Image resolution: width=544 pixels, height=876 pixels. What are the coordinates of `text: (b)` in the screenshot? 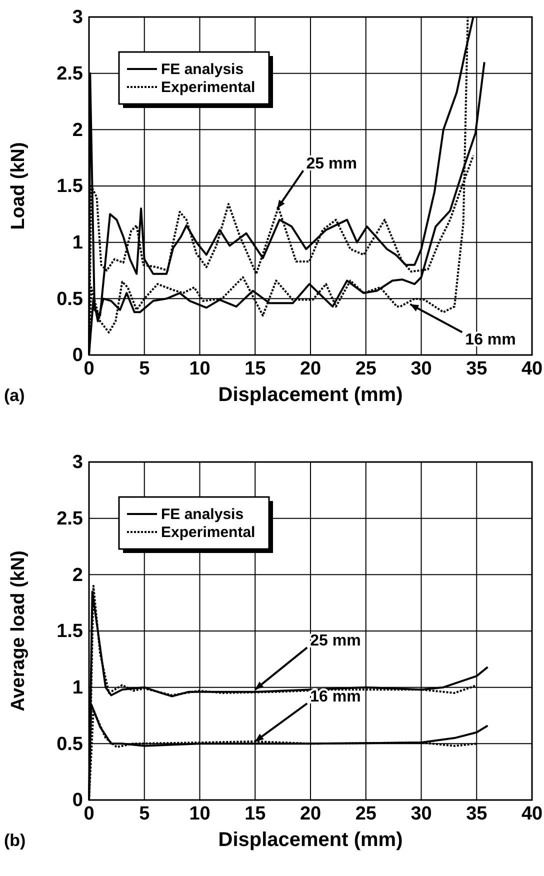 It's located at (15, 840).